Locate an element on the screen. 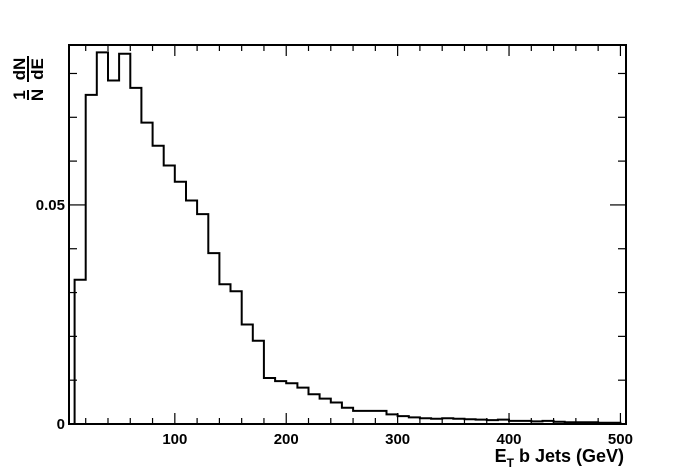 The image size is (696, 472). x-tick-label: 500 is located at coordinates (620, 439).